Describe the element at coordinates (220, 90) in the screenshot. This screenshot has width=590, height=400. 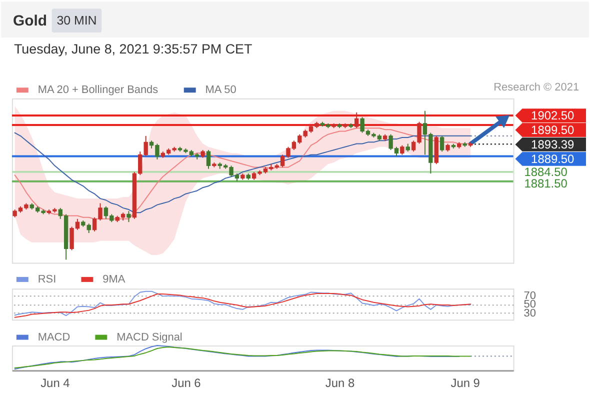
I see `legend-label: MA 50` at that location.